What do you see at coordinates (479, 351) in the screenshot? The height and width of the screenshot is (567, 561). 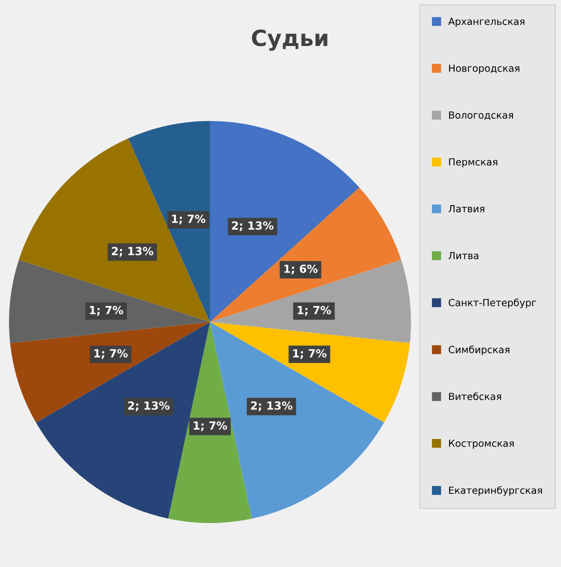 I see `legend-label: Симбирская` at bounding box center [479, 351].